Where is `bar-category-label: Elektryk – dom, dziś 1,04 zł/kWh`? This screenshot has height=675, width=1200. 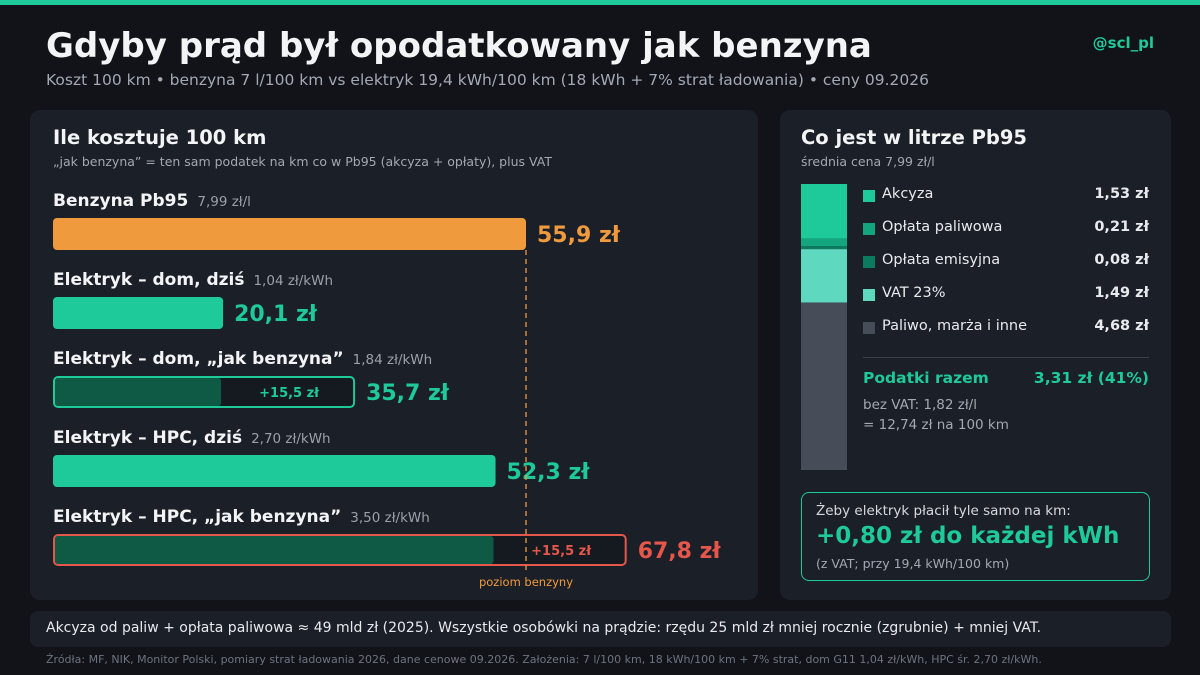
bar-category-label: Elektryk – dom, dziś 1,04 zł/kWh is located at coordinates (193, 280).